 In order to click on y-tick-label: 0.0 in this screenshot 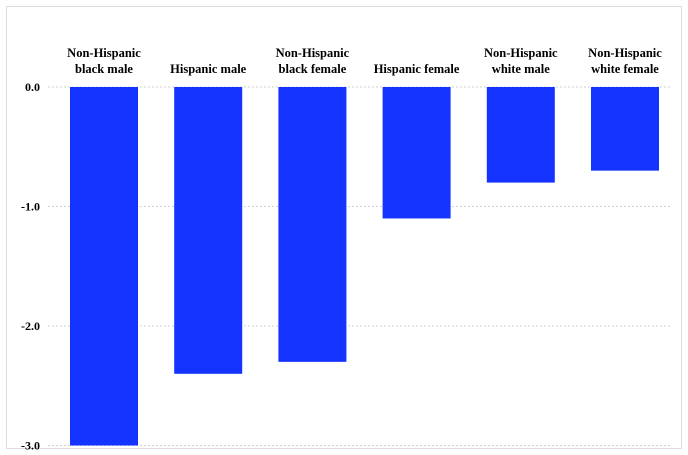, I will do `click(32, 87)`.